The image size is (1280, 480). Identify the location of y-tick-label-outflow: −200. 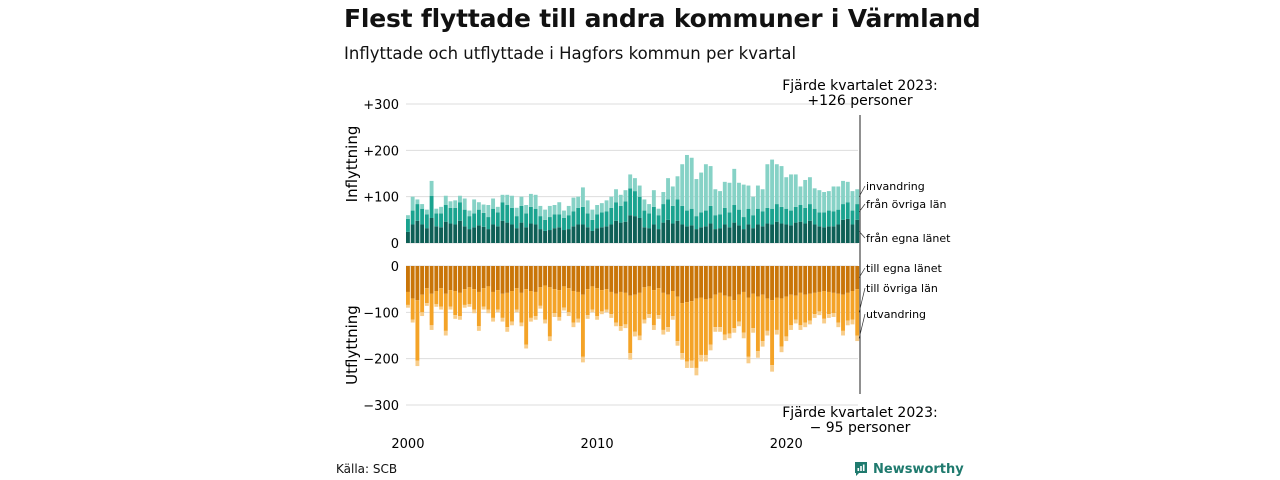
(381, 360).